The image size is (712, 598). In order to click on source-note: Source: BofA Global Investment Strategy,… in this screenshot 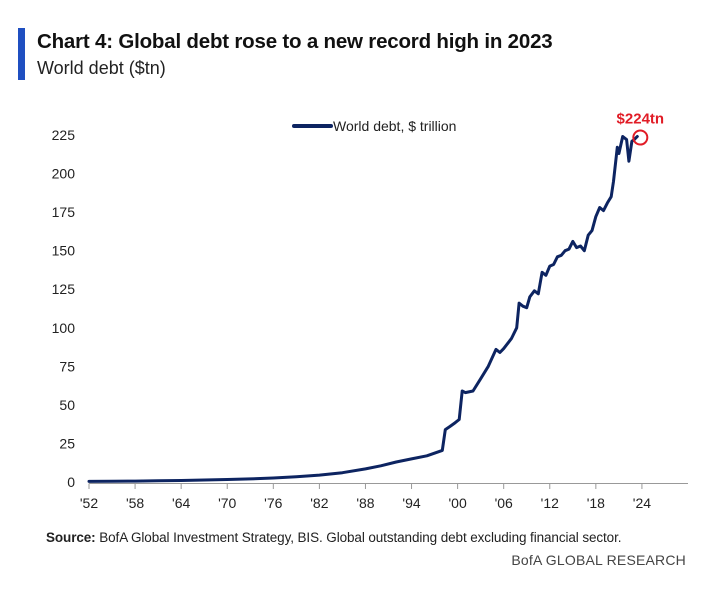, I will do `click(334, 537)`.